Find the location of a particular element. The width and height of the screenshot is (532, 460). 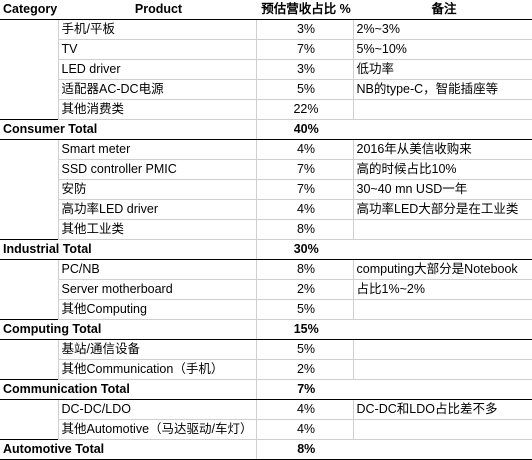

total-value: 30% is located at coordinates (304, 249).